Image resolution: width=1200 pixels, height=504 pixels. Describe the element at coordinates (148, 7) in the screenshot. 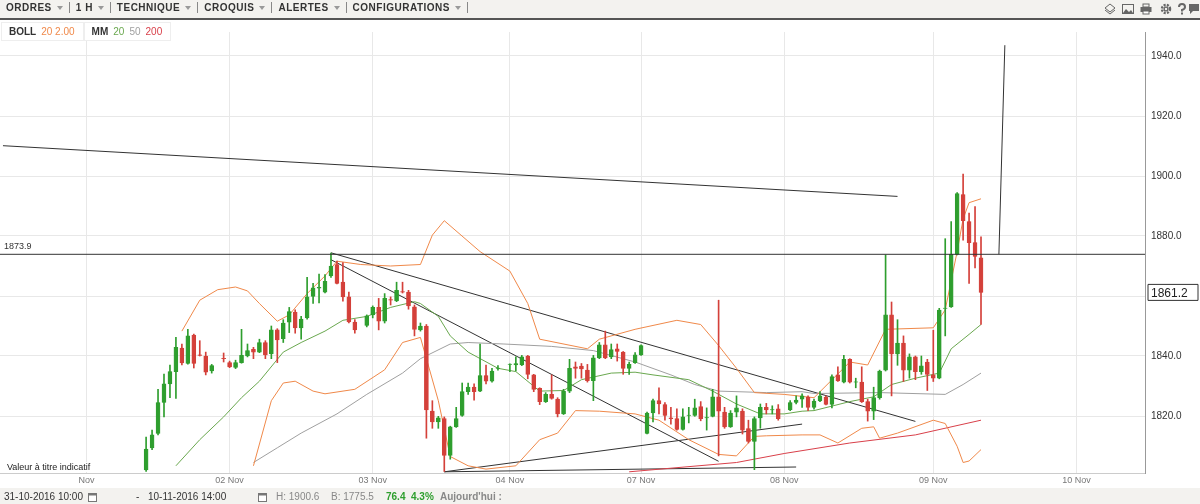

I see `text: TECHNIQUE` at that location.